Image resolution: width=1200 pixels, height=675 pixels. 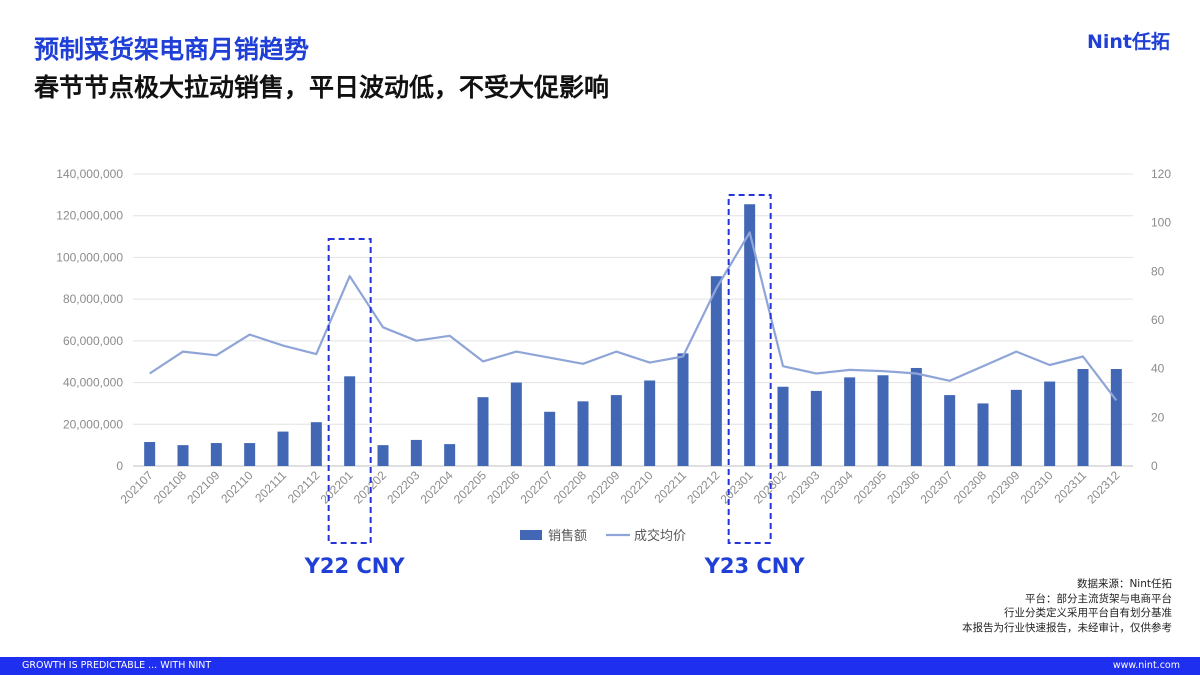 I want to click on x-tick-label: 202209, so click(x=603, y=487).